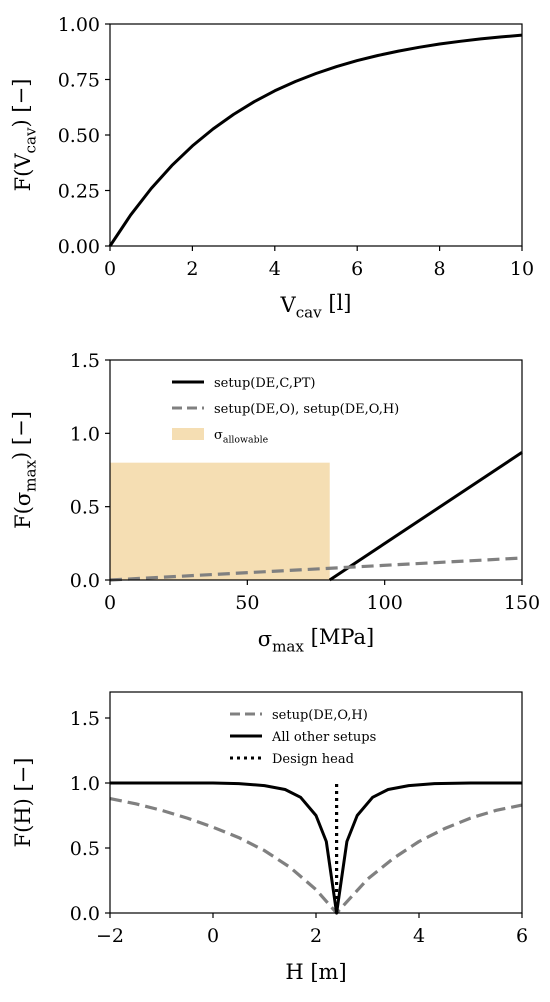 The image size is (550, 1002). I want to click on y-tick-label: 0.50, so click(79, 136).